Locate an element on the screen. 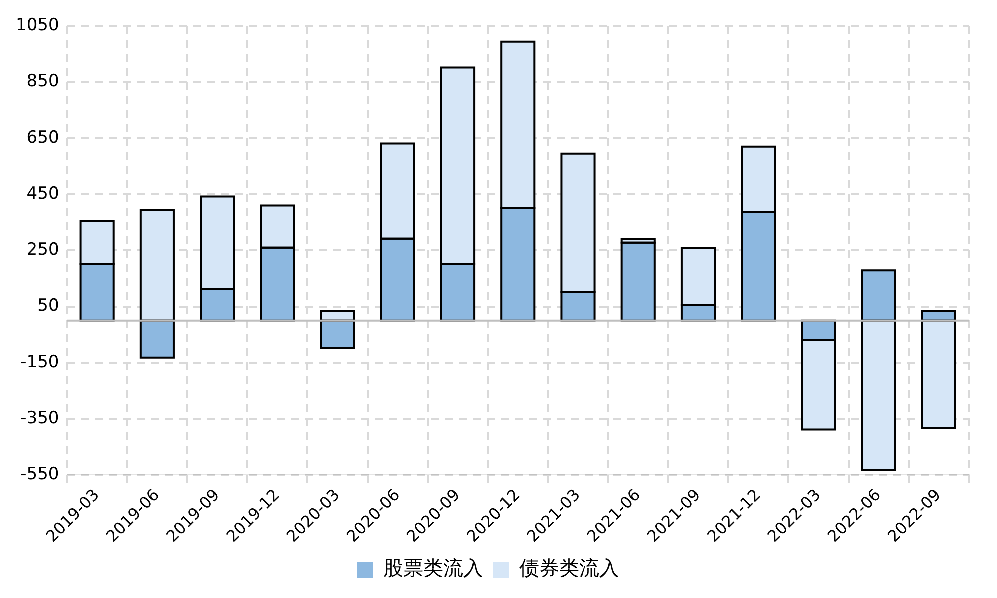 This screenshot has width=997, height=598. y-tick-label: 650 is located at coordinates (43, 138).